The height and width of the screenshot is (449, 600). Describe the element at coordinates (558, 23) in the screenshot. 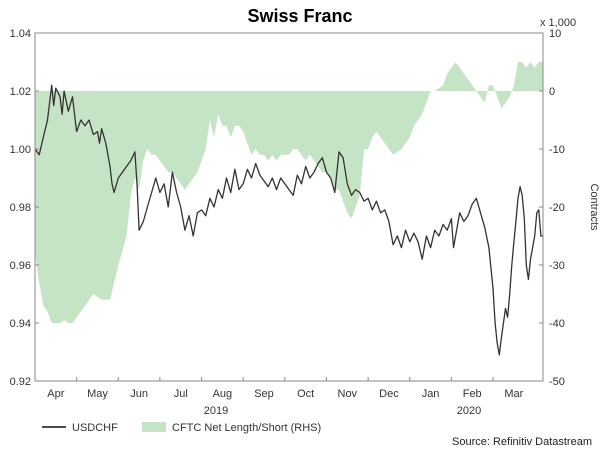

I see `multiplier-label: x 1,000` at that location.